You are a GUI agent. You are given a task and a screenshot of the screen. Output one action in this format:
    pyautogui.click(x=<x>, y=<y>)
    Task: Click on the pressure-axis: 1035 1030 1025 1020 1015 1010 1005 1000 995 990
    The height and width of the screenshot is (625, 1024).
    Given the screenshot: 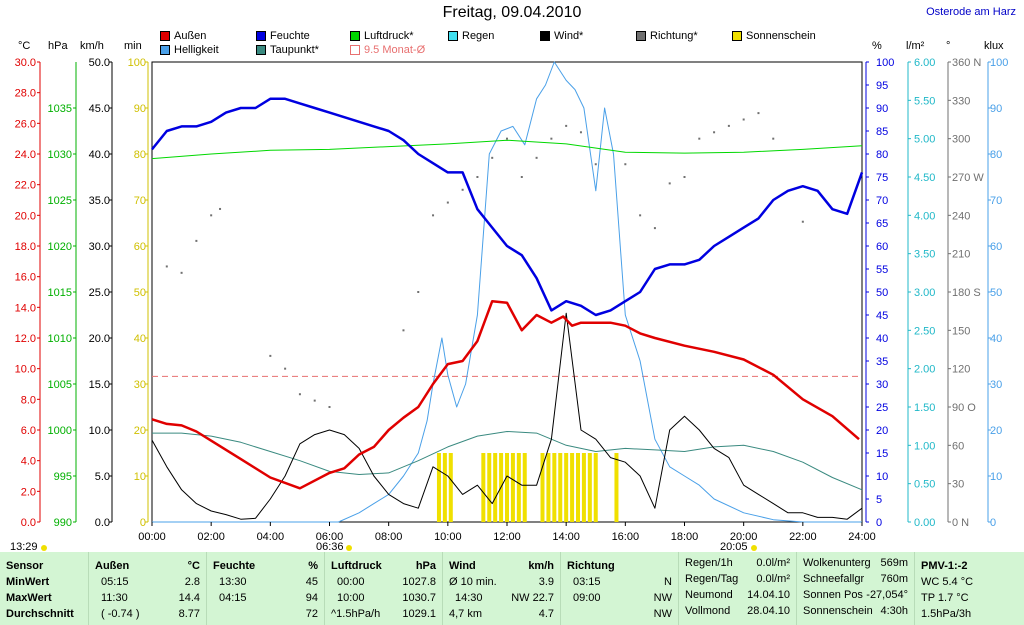 What is the action you would take?
    pyautogui.click(x=62, y=295)
    